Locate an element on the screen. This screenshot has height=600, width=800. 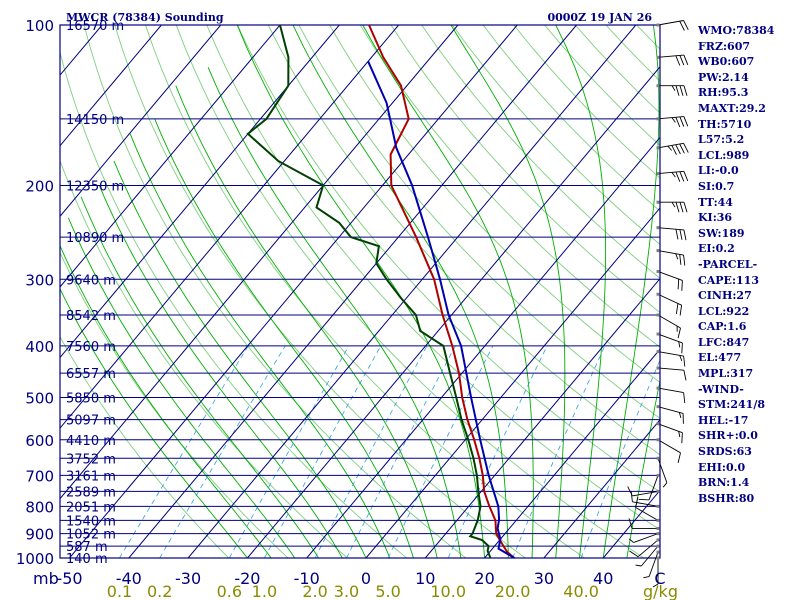
sounding-index: EL:477 is located at coordinates (720, 358).